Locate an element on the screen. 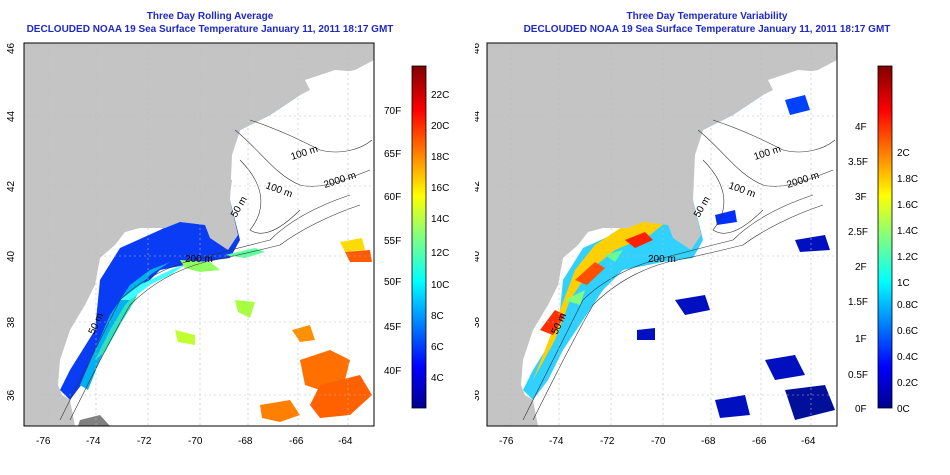 The image size is (950, 475). left-latitude-axis: 36 38 40 42 44 46 is located at coordinates (11, 221).